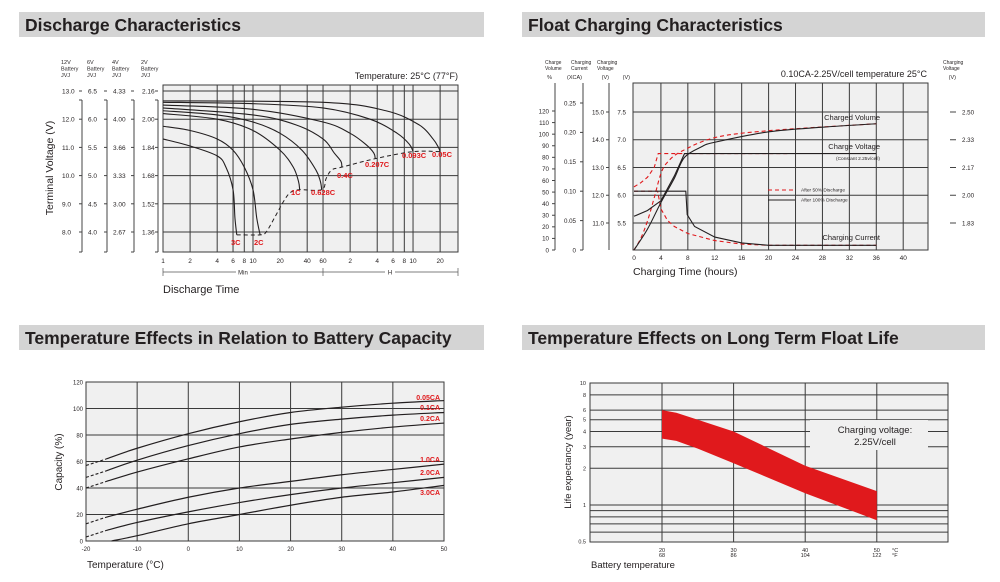  I want to click on float-x-tick-label: 40, so click(904, 258).